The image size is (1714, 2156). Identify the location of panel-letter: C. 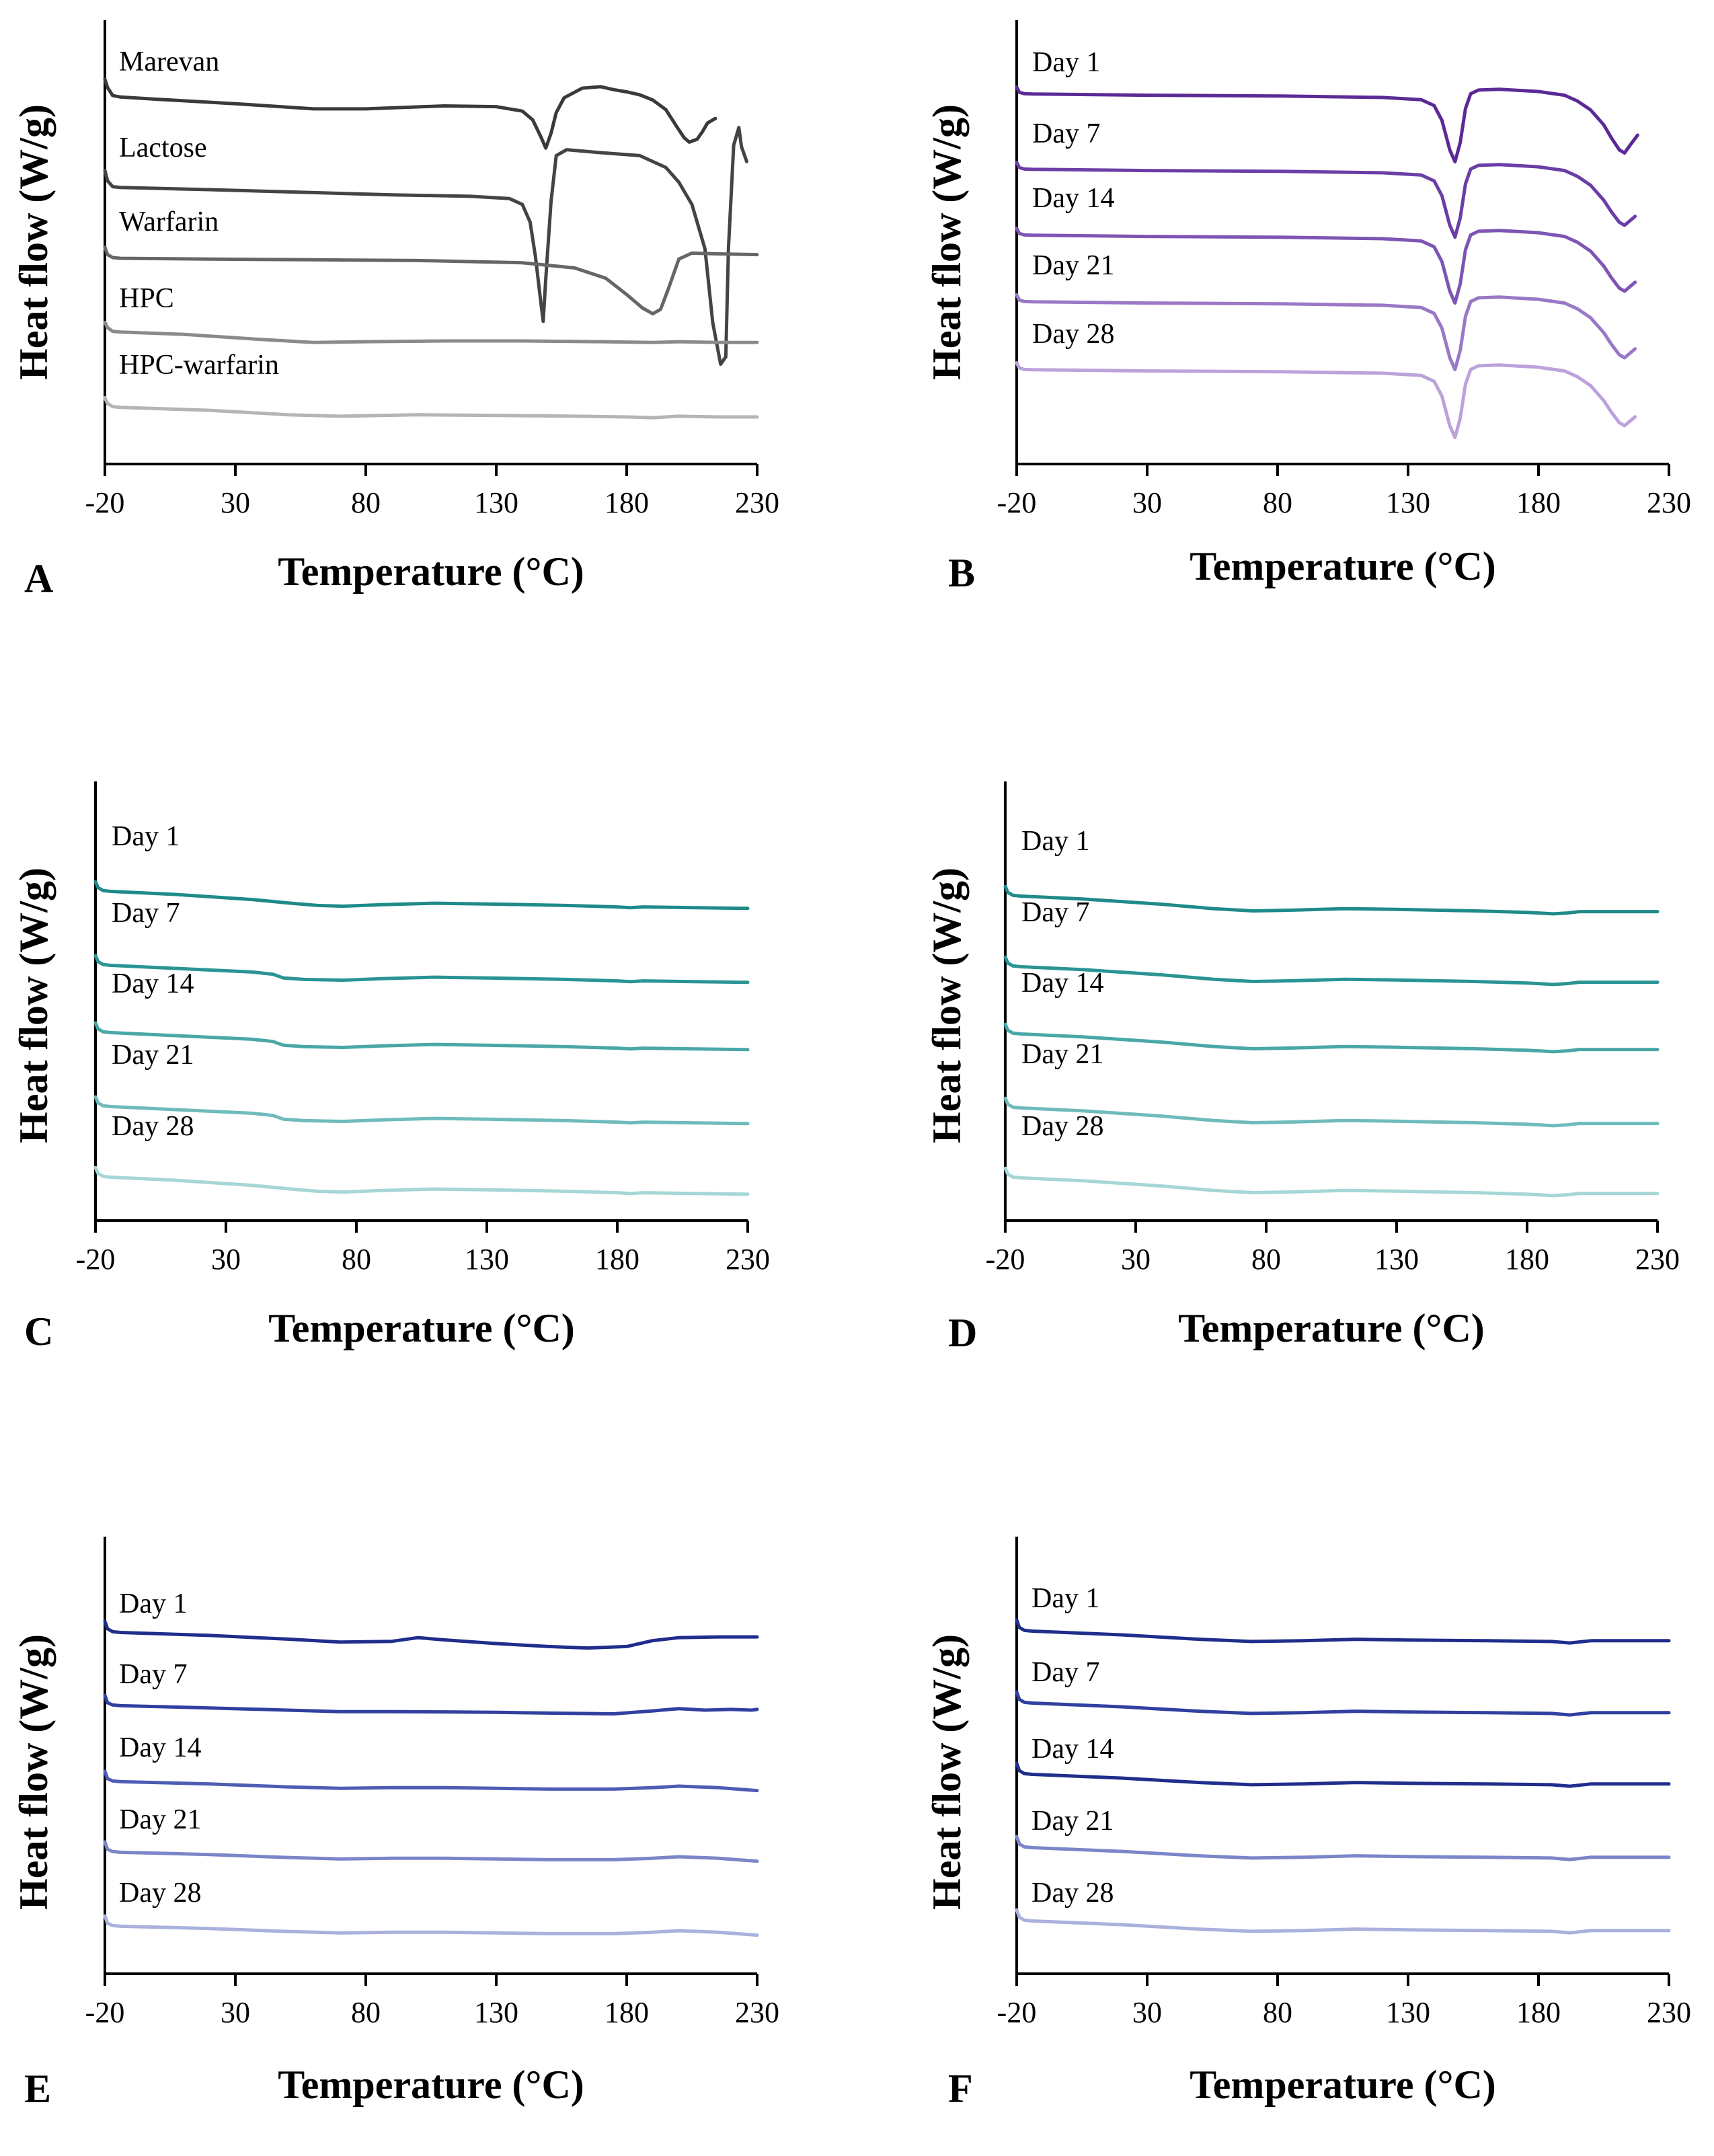
(38, 1332).